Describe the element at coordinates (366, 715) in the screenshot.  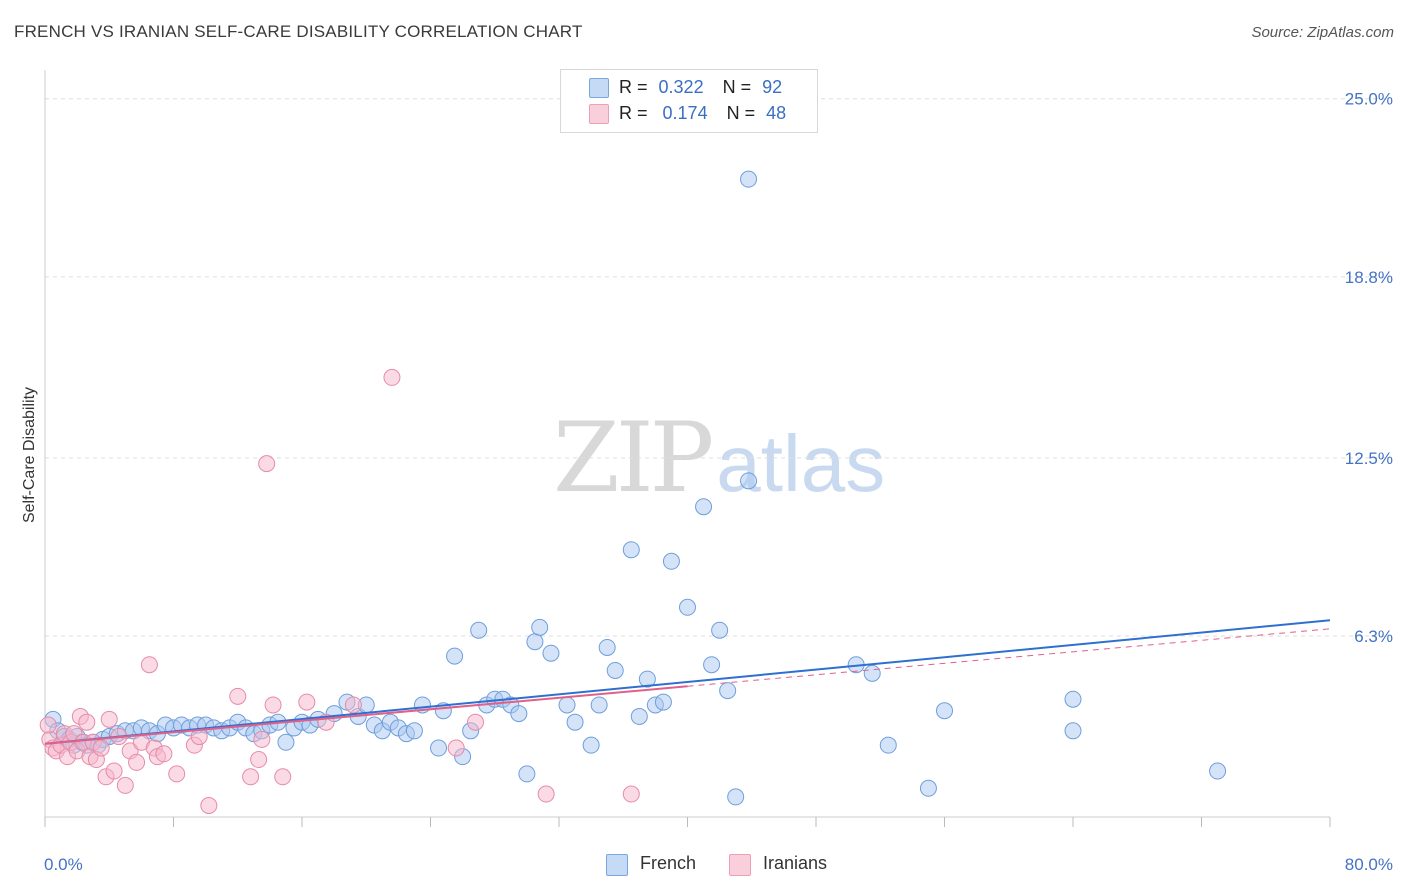
I see `iranians-trend-line` at that location.